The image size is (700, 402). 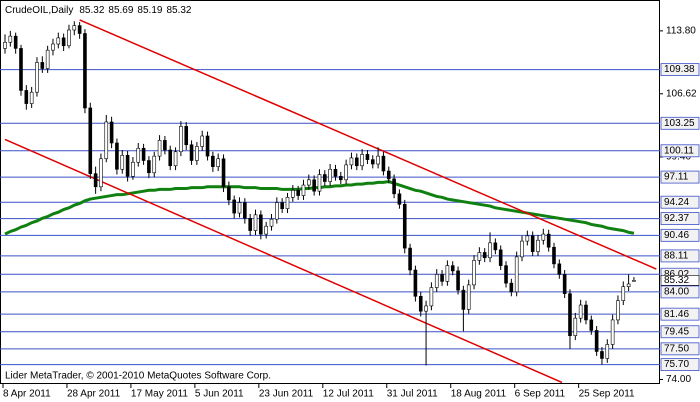 I want to click on level-label: 100.11, so click(x=679, y=150).